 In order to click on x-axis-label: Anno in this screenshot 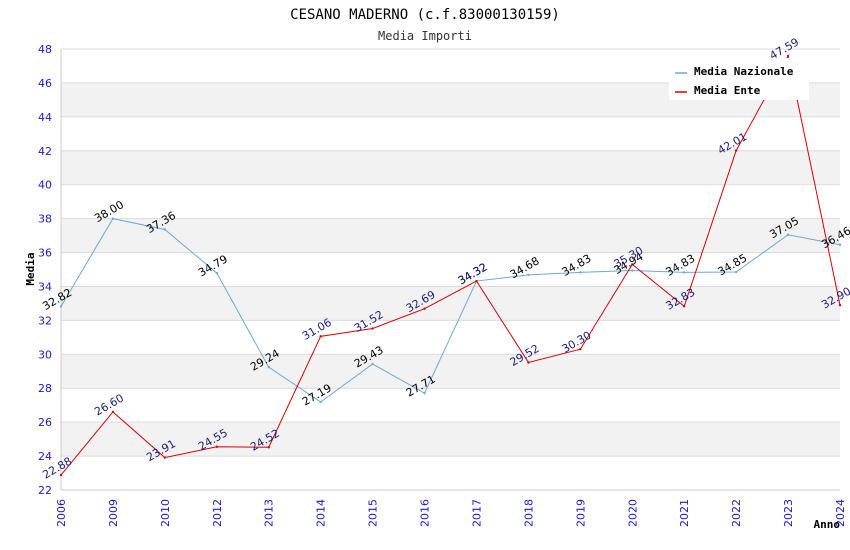, I will do `click(827, 524)`.